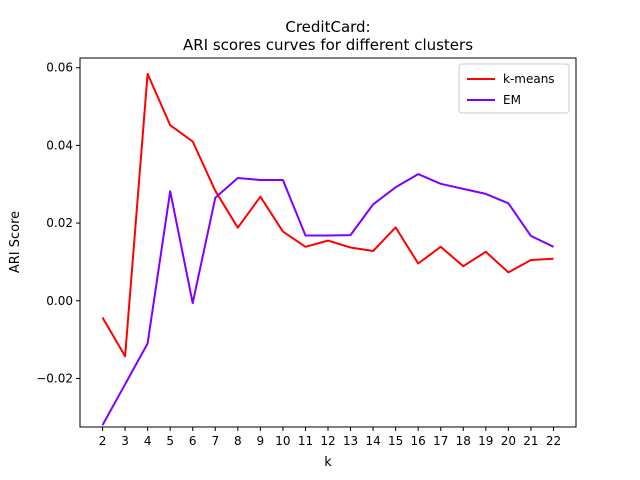  Describe the element at coordinates (328, 462) in the screenshot. I see `x-axis-label: k` at that location.